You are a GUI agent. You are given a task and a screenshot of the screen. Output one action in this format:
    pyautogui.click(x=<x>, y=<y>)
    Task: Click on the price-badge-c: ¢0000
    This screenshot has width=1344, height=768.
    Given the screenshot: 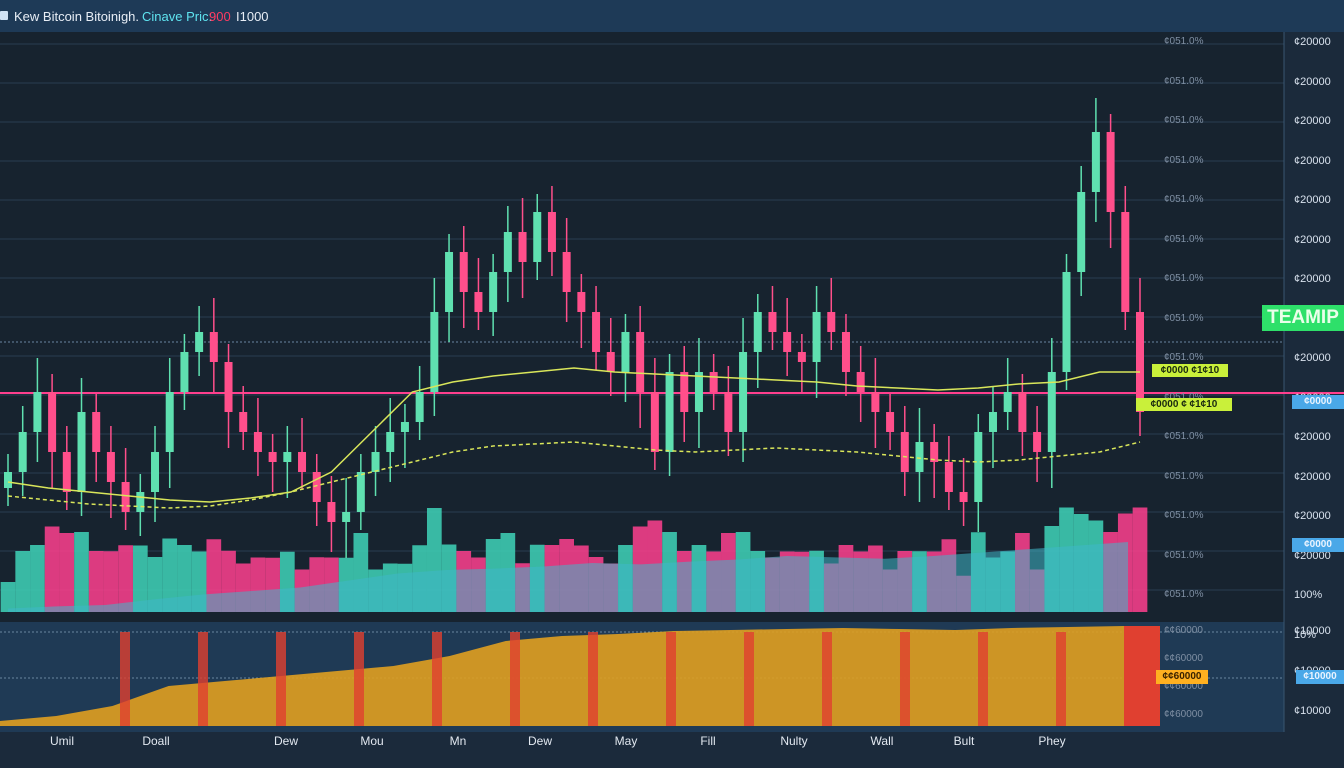 What is the action you would take?
    pyautogui.click(x=1318, y=402)
    